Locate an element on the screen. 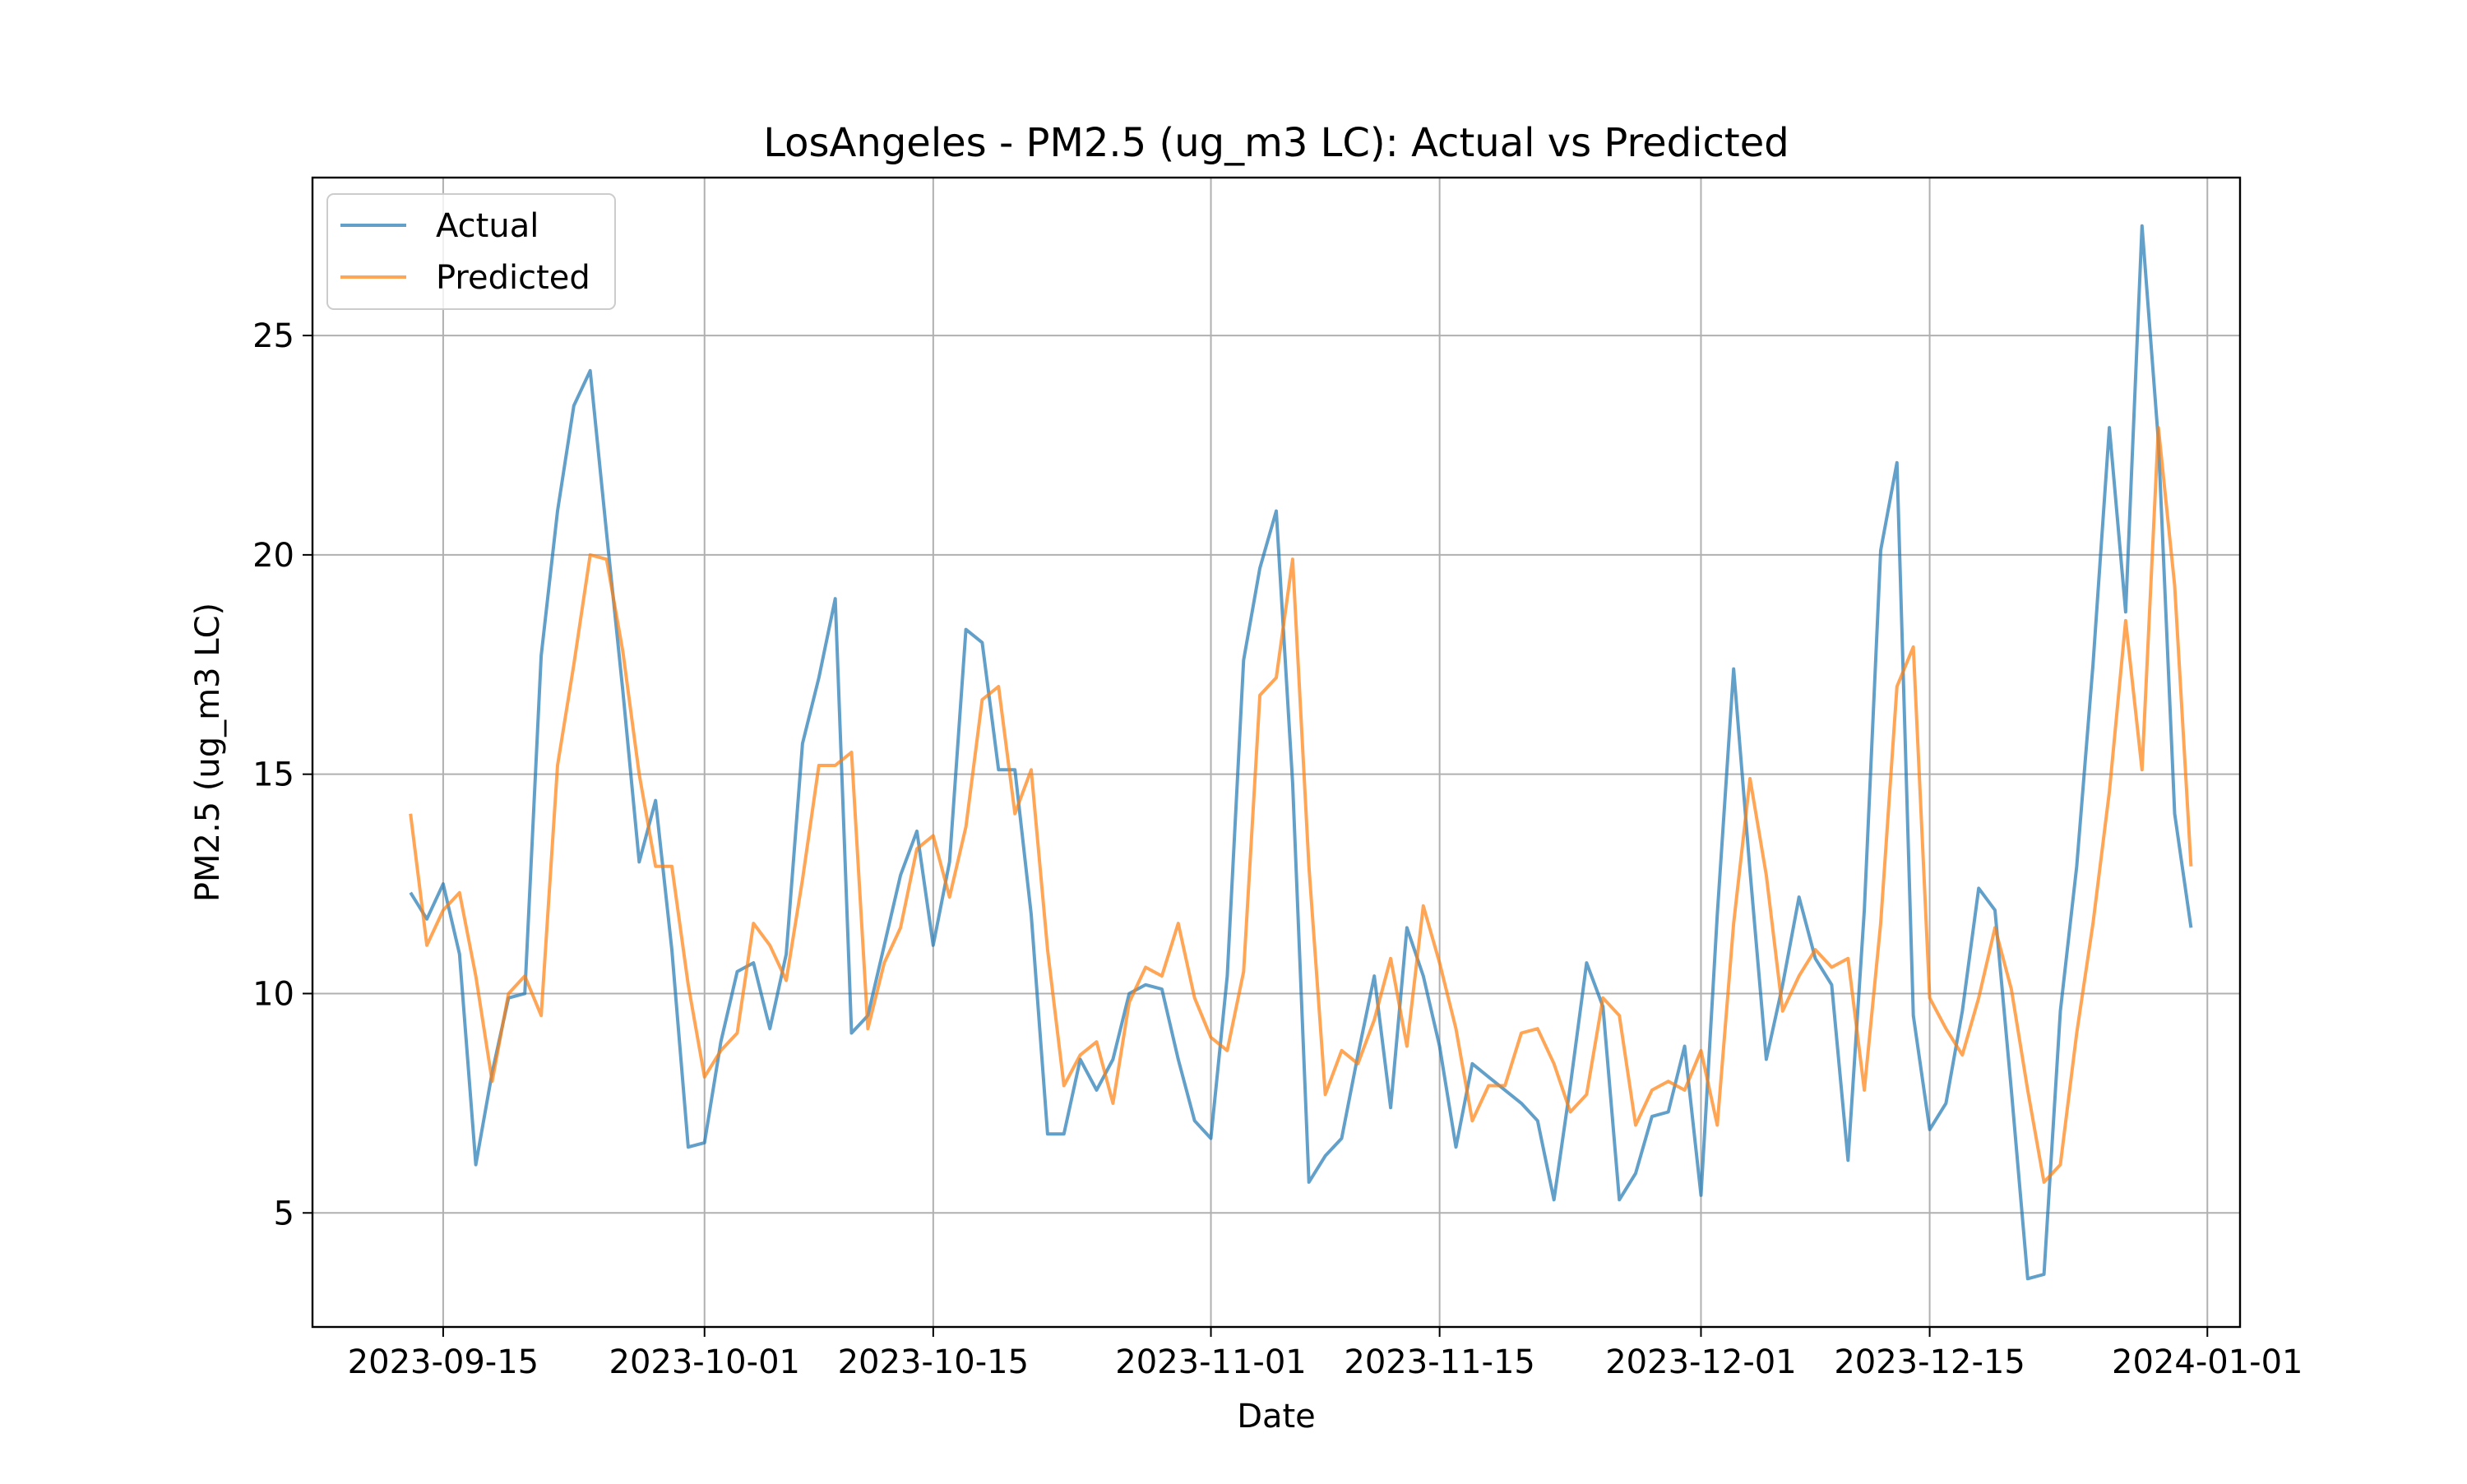 This screenshot has height=1484, width=2467. y-axis-ticks: 5 10 15 20 25 is located at coordinates (282, 774).